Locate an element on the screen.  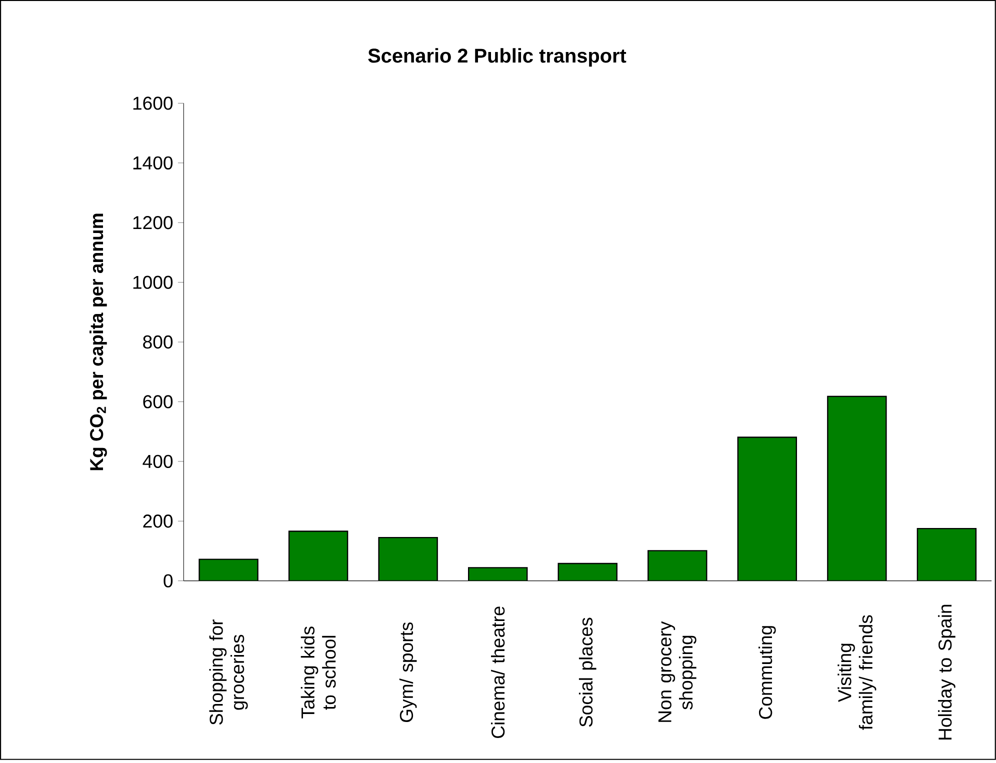
y-tick-label: 1400 is located at coordinates (153, 163).